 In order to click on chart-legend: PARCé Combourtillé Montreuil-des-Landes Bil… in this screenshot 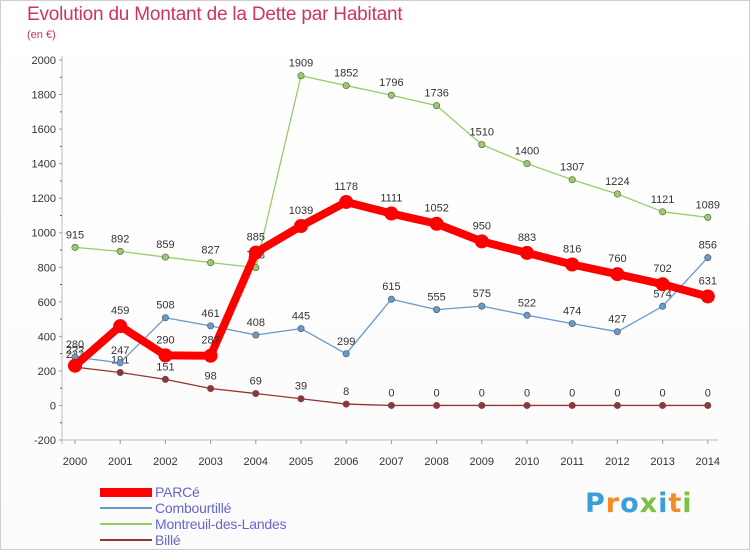, I will do `click(193, 516)`.